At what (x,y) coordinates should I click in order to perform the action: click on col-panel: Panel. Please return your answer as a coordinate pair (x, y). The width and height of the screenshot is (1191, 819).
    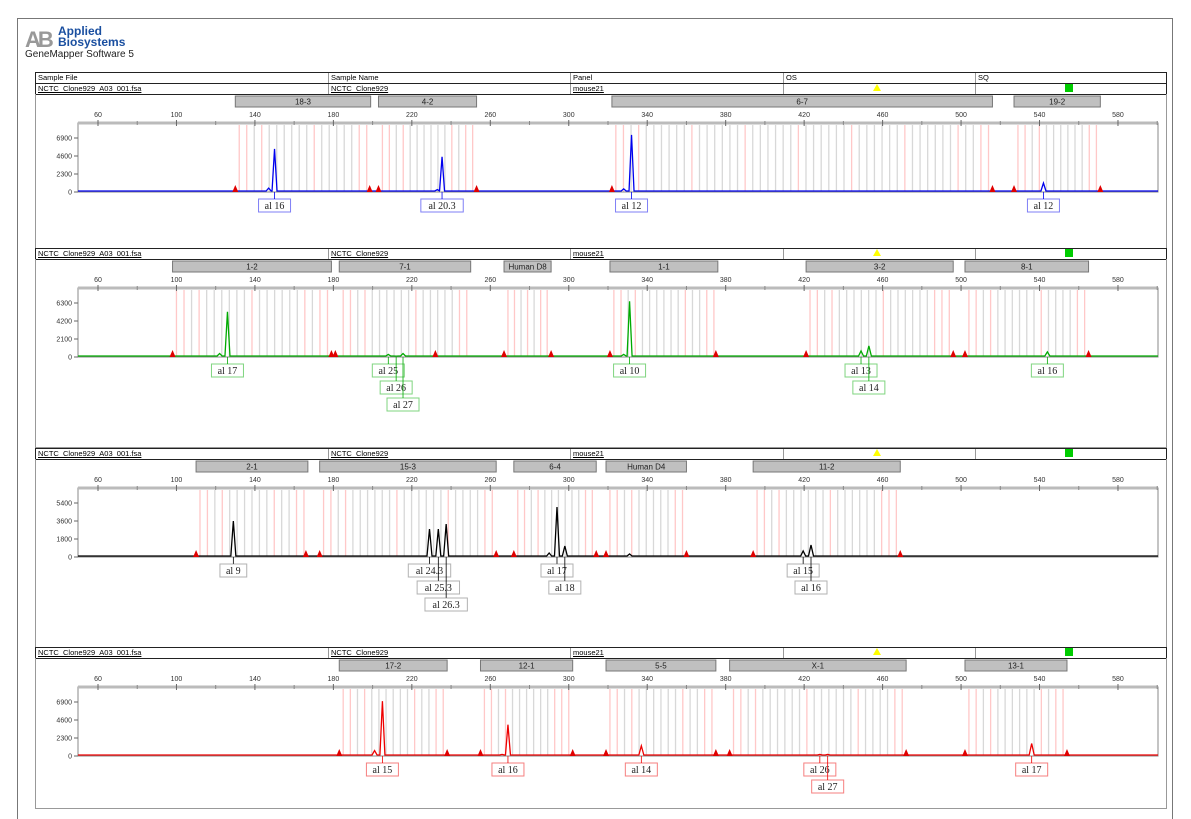
    Looking at the image, I should click on (581, 78).